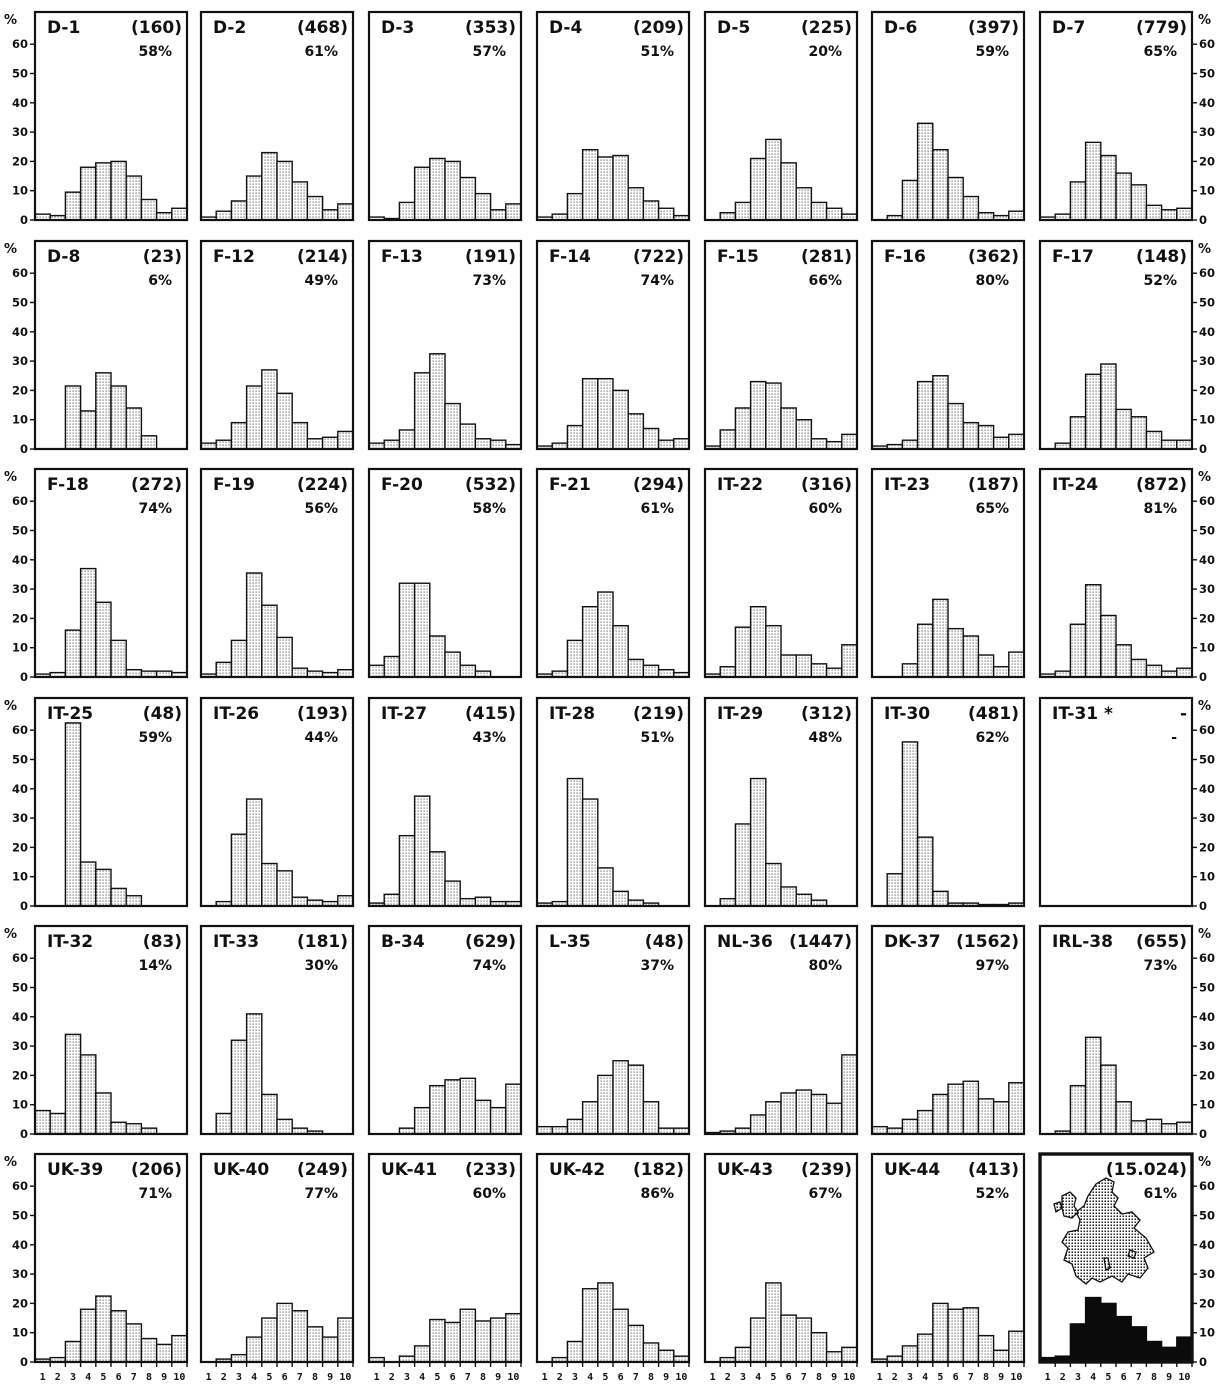  I want to click on y-tick-label-right: 0, so click(1203, 906).